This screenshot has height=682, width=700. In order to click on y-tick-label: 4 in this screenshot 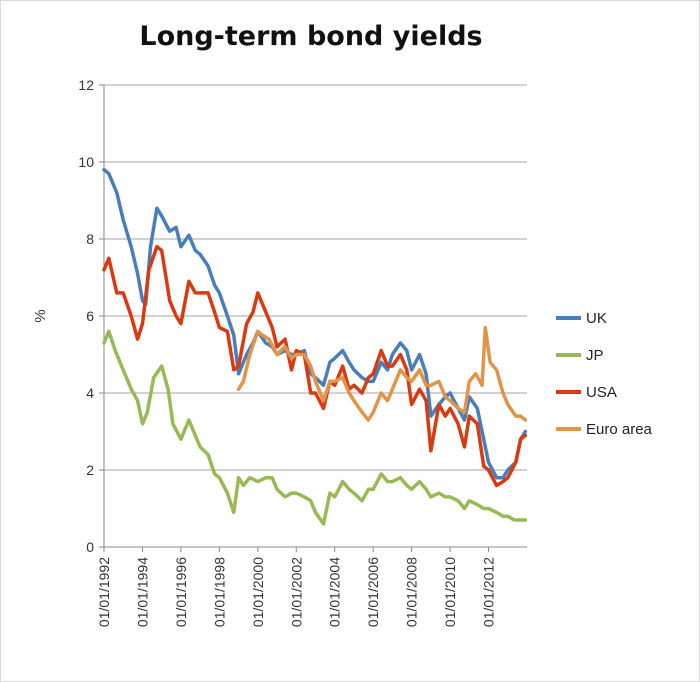, I will do `click(90, 393)`.